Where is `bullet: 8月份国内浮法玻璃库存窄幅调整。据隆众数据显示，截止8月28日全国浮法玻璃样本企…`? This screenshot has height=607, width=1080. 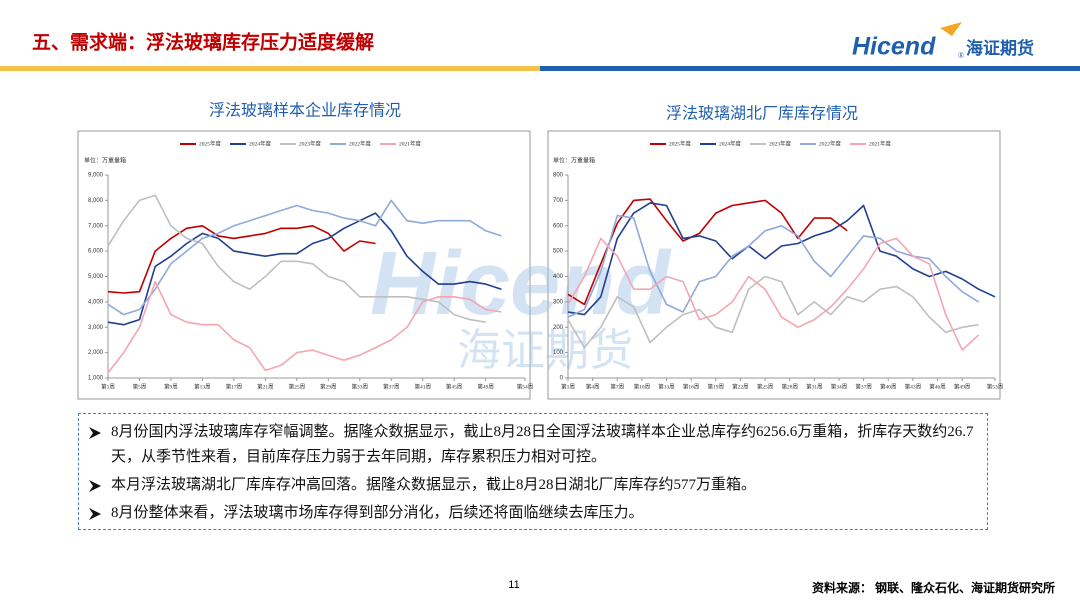 bullet: 8月份国内浮法玻璃库存窄幅调整。据隆众数据显示，截止8月28日全国浮法玻璃样本企… is located at coordinates (533, 445).